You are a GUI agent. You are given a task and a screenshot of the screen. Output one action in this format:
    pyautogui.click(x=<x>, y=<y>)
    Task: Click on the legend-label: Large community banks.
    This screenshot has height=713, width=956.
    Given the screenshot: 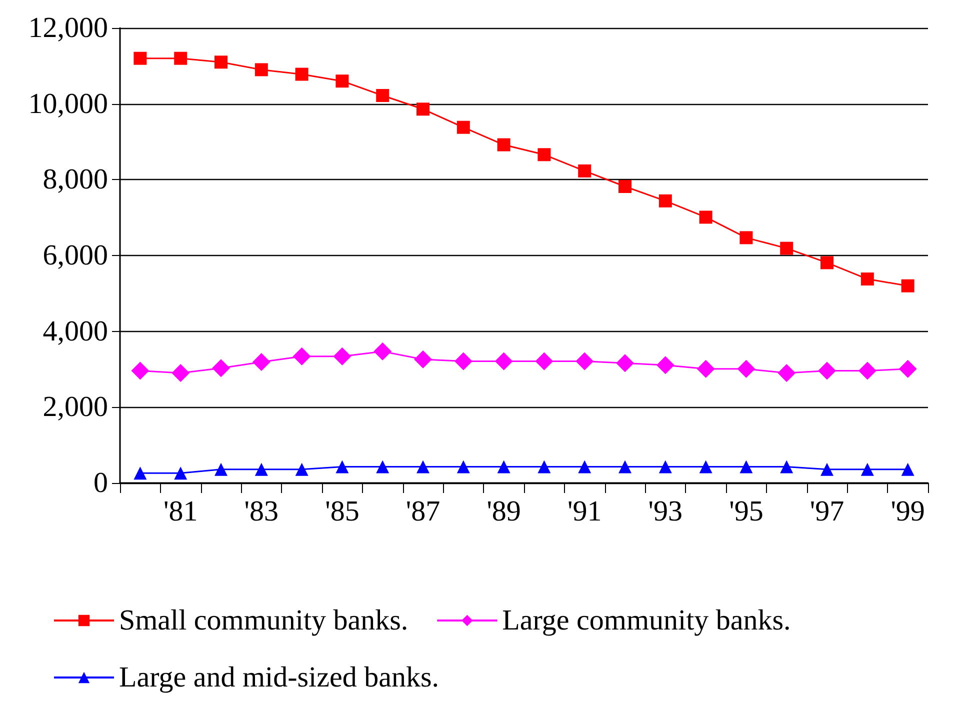 What is the action you would take?
    pyautogui.click(x=646, y=620)
    